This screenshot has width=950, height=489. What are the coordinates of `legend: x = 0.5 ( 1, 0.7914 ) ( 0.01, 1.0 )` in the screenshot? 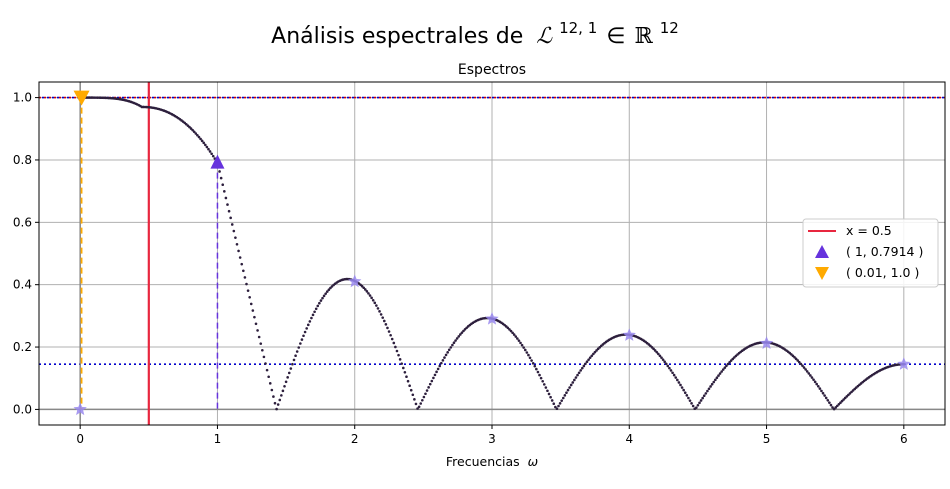 It's located at (870, 253).